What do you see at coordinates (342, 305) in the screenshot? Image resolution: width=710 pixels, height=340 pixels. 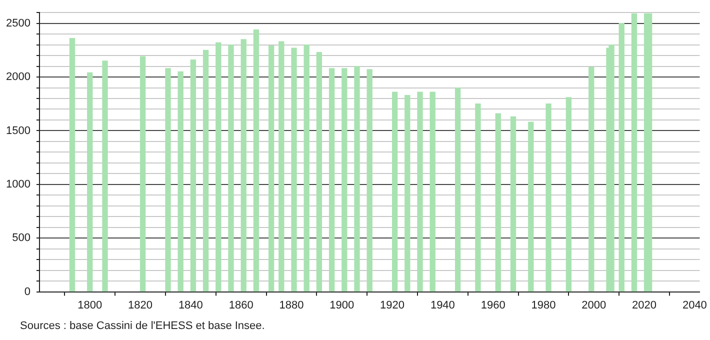 I see `x-tick-label: 1900` at bounding box center [342, 305].